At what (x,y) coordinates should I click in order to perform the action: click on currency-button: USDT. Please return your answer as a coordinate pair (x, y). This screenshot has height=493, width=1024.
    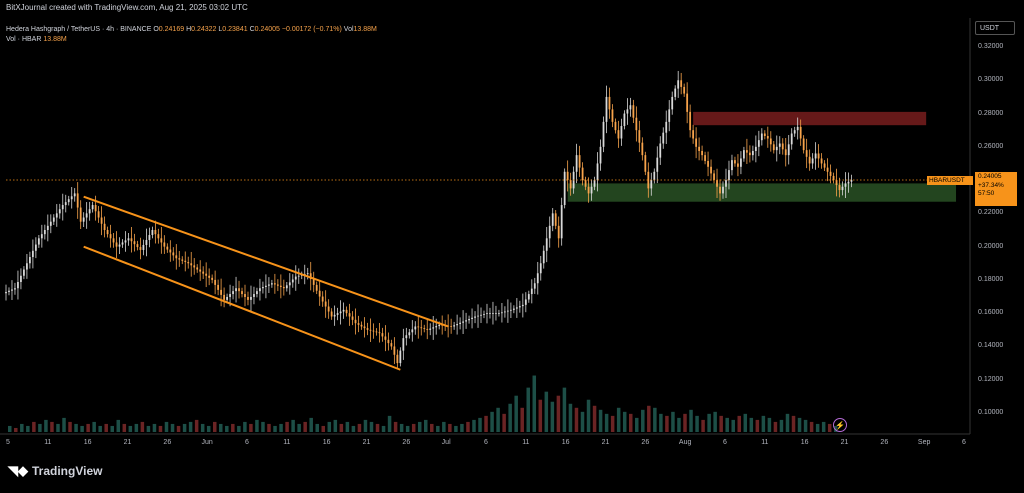
    Looking at the image, I should click on (995, 28).